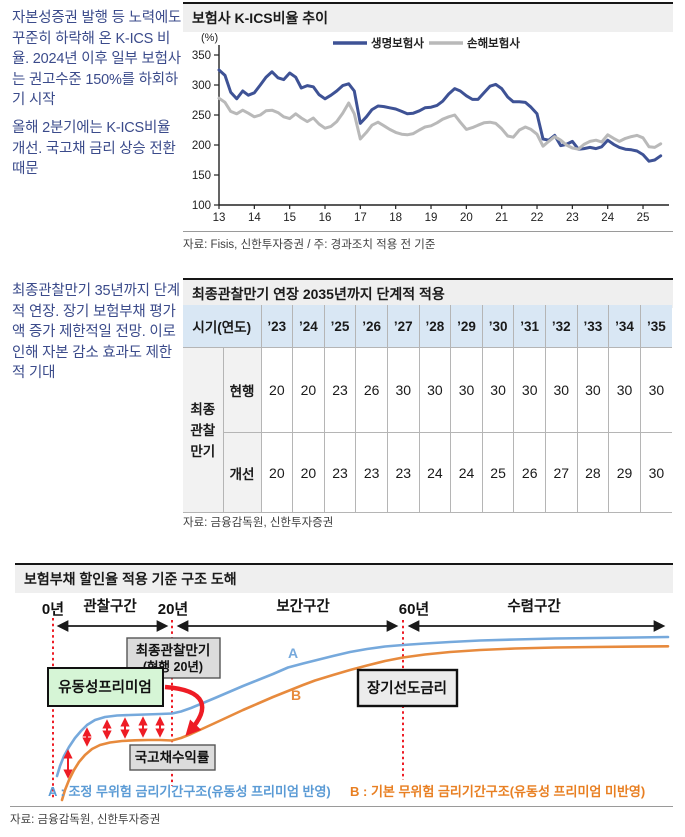 The height and width of the screenshot is (837, 685). Describe the element at coordinates (184, 710) in the screenshot. I see `liquidity-pointer-arrow` at that location.